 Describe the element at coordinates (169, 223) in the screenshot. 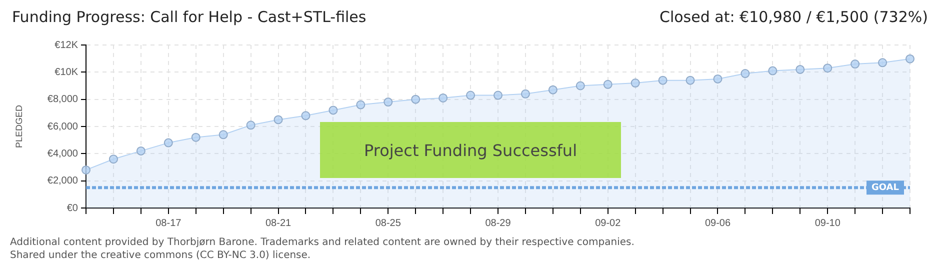

I see `x-tick-label: 08-17` at that location.